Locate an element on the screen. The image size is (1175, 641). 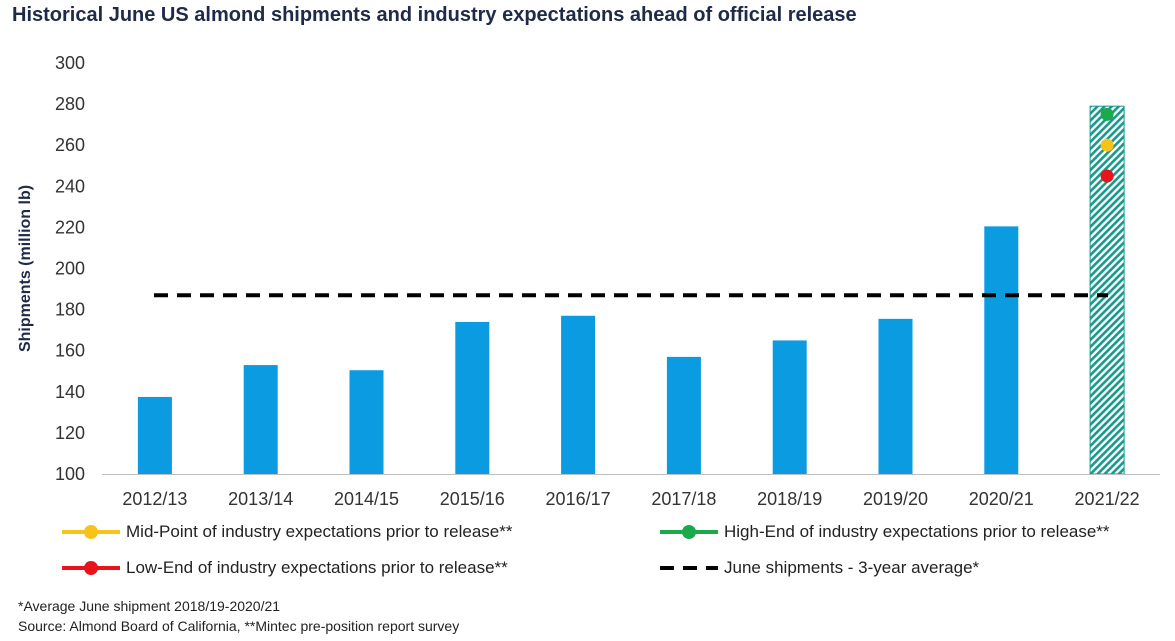
x-tick-label: 2020/21 is located at coordinates (1001, 499).